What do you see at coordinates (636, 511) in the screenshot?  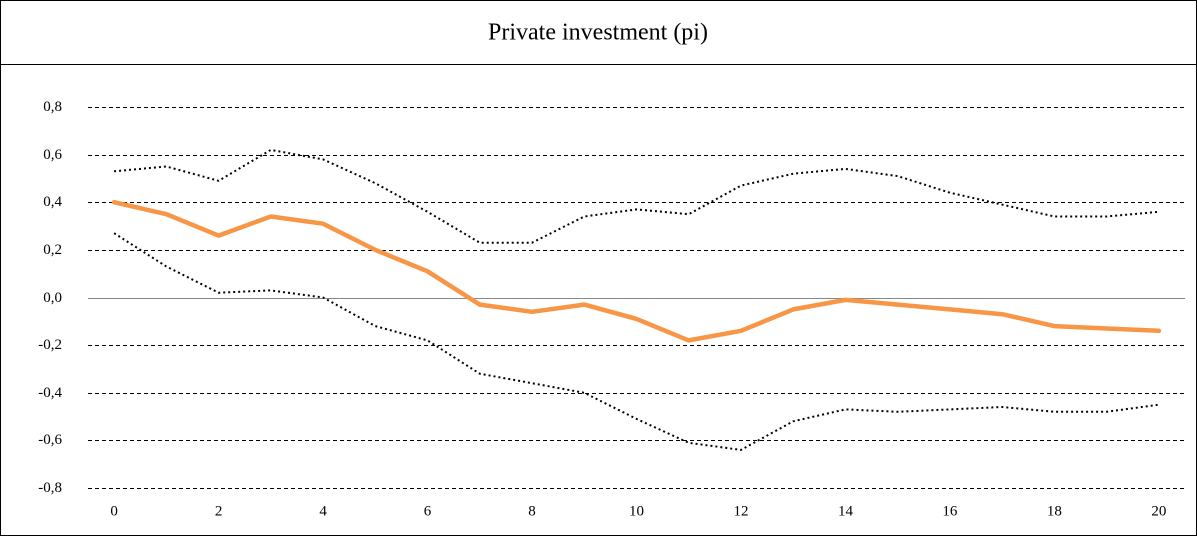 I see `x-tick-label: 10` at bounding box center [636, 511].